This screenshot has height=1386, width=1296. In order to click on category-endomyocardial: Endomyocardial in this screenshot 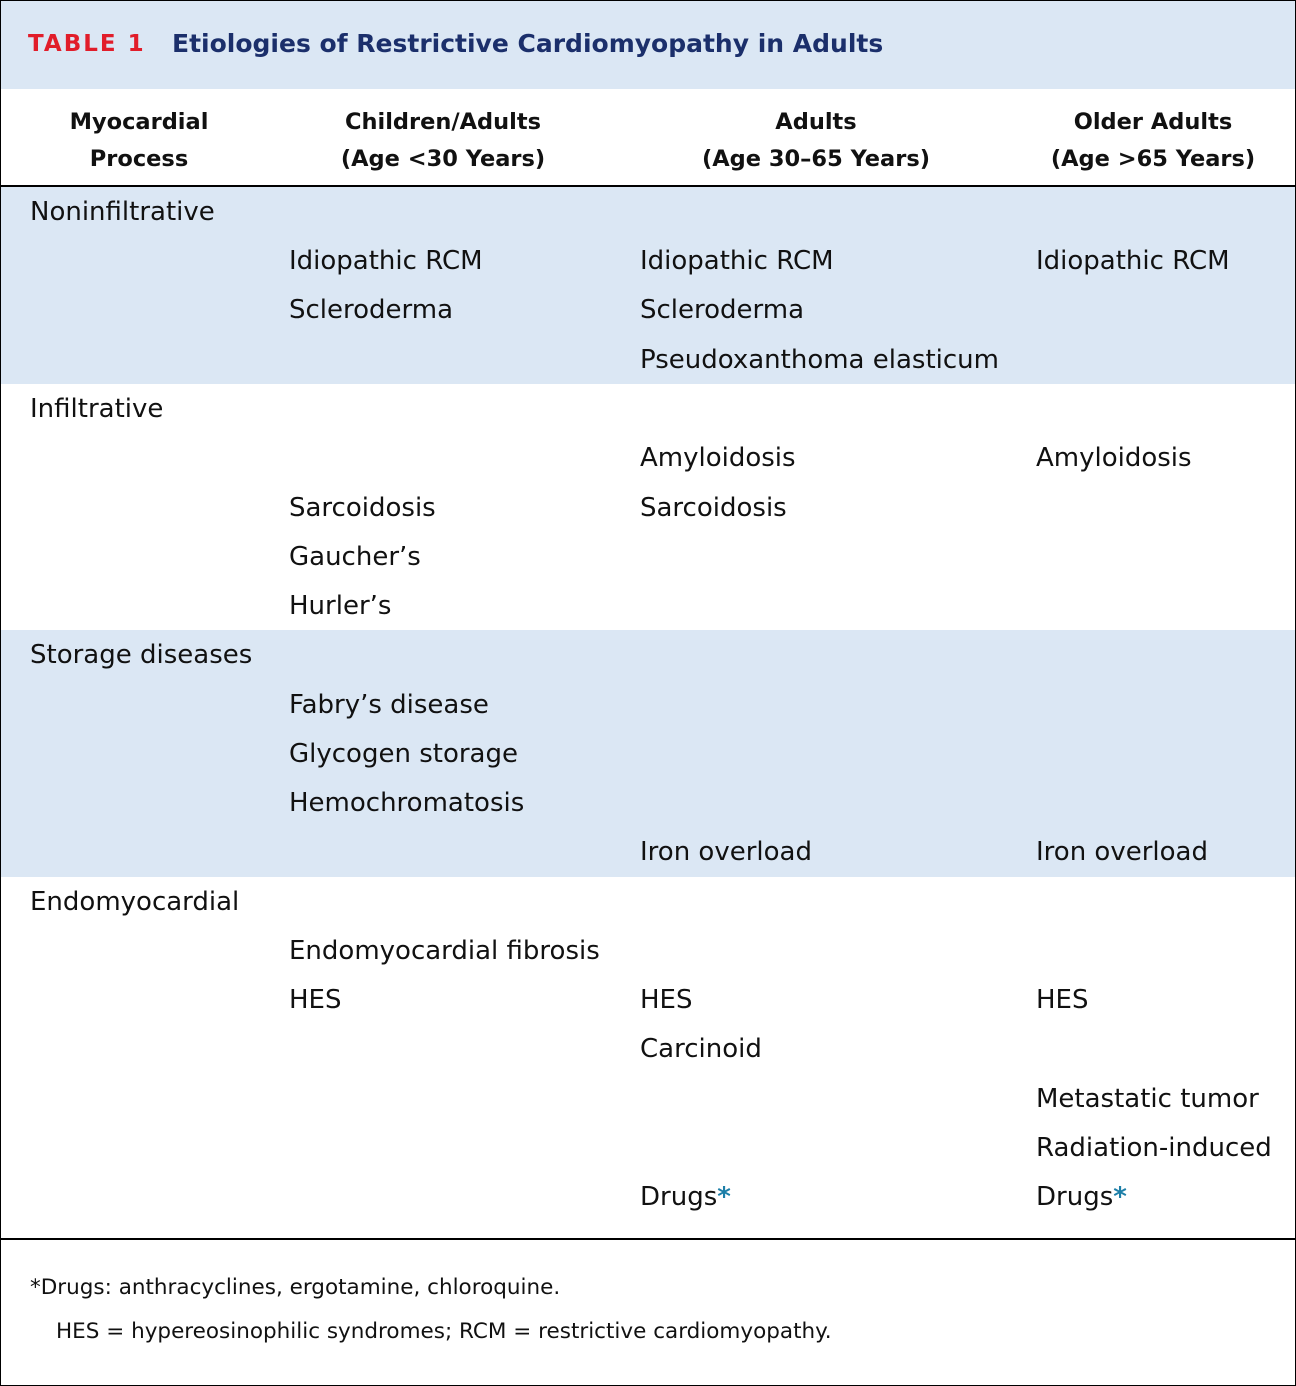, I will do `click(135, 902)`.